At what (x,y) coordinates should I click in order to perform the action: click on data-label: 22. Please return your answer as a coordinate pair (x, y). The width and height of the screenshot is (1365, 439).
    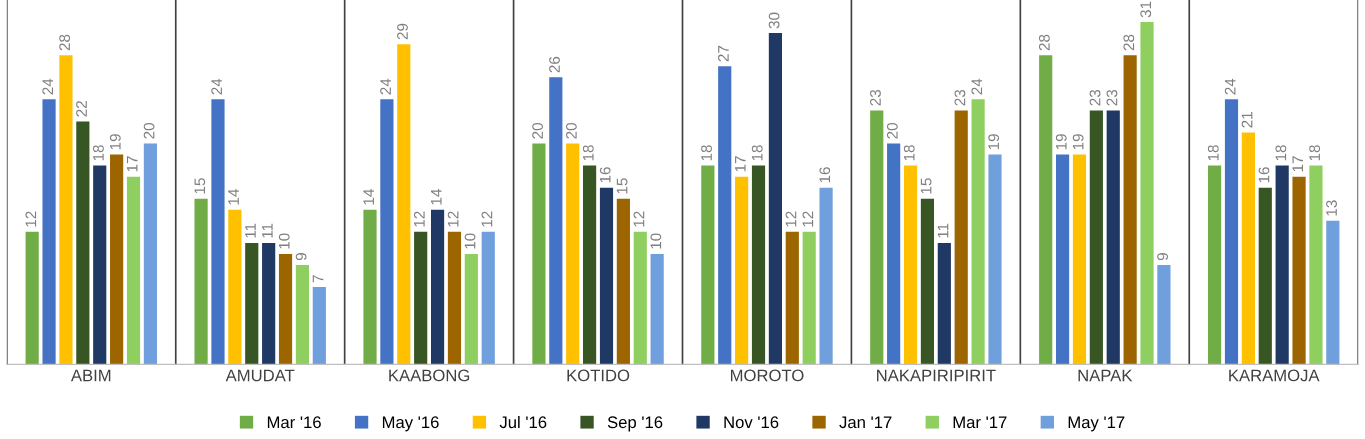
    Looking at the image, I should click on (81, 109).